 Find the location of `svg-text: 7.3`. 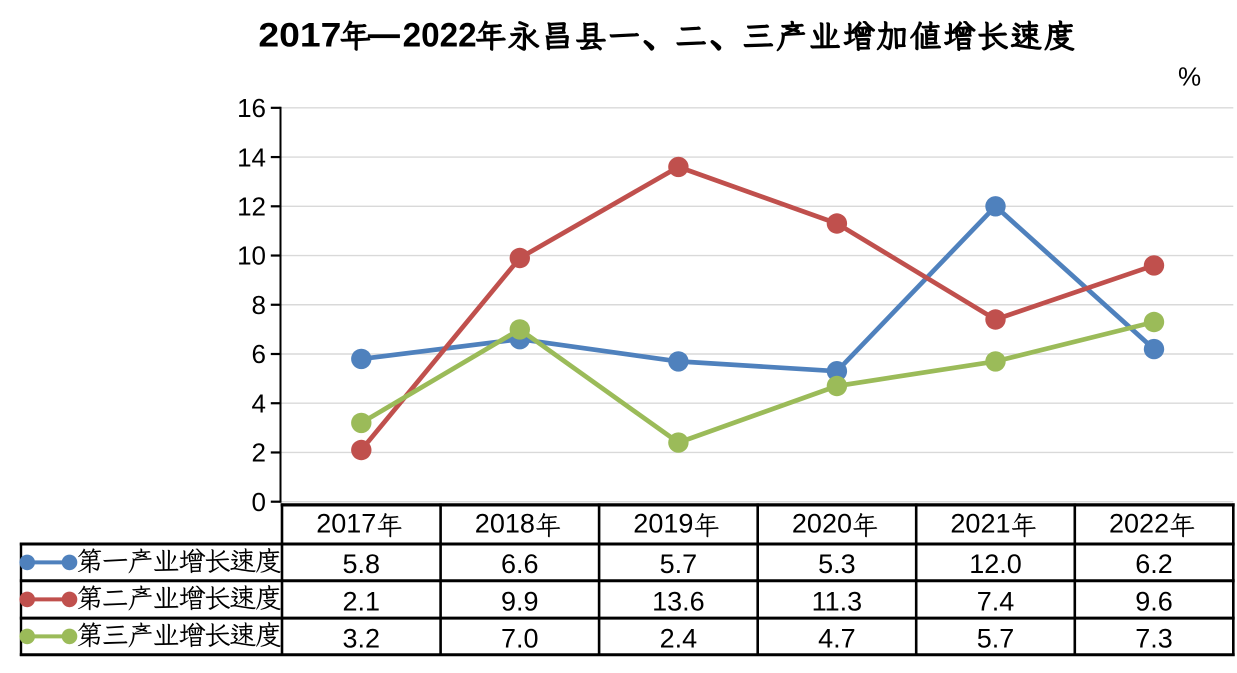

svg-text: 7.3 is located at coordinates (1154, 638).